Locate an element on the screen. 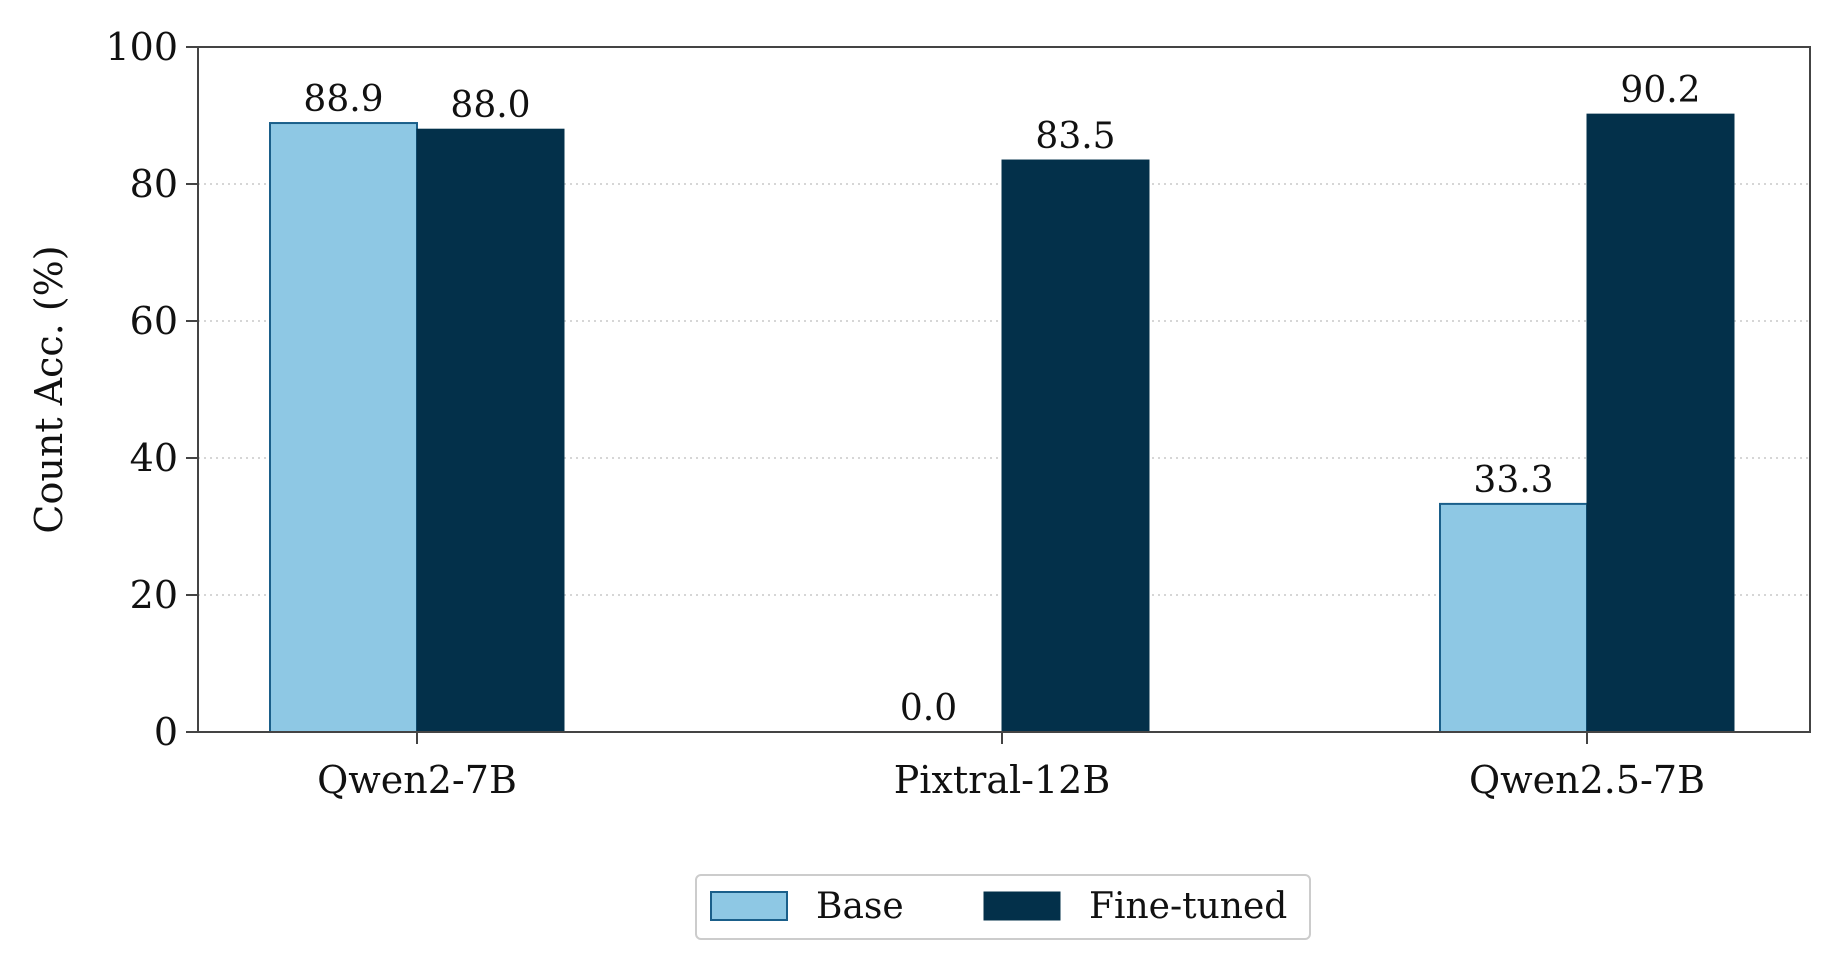 The image size is (1830, 966). y-axis-label: Count Acc. (%) is located at coordinates (49, 389).